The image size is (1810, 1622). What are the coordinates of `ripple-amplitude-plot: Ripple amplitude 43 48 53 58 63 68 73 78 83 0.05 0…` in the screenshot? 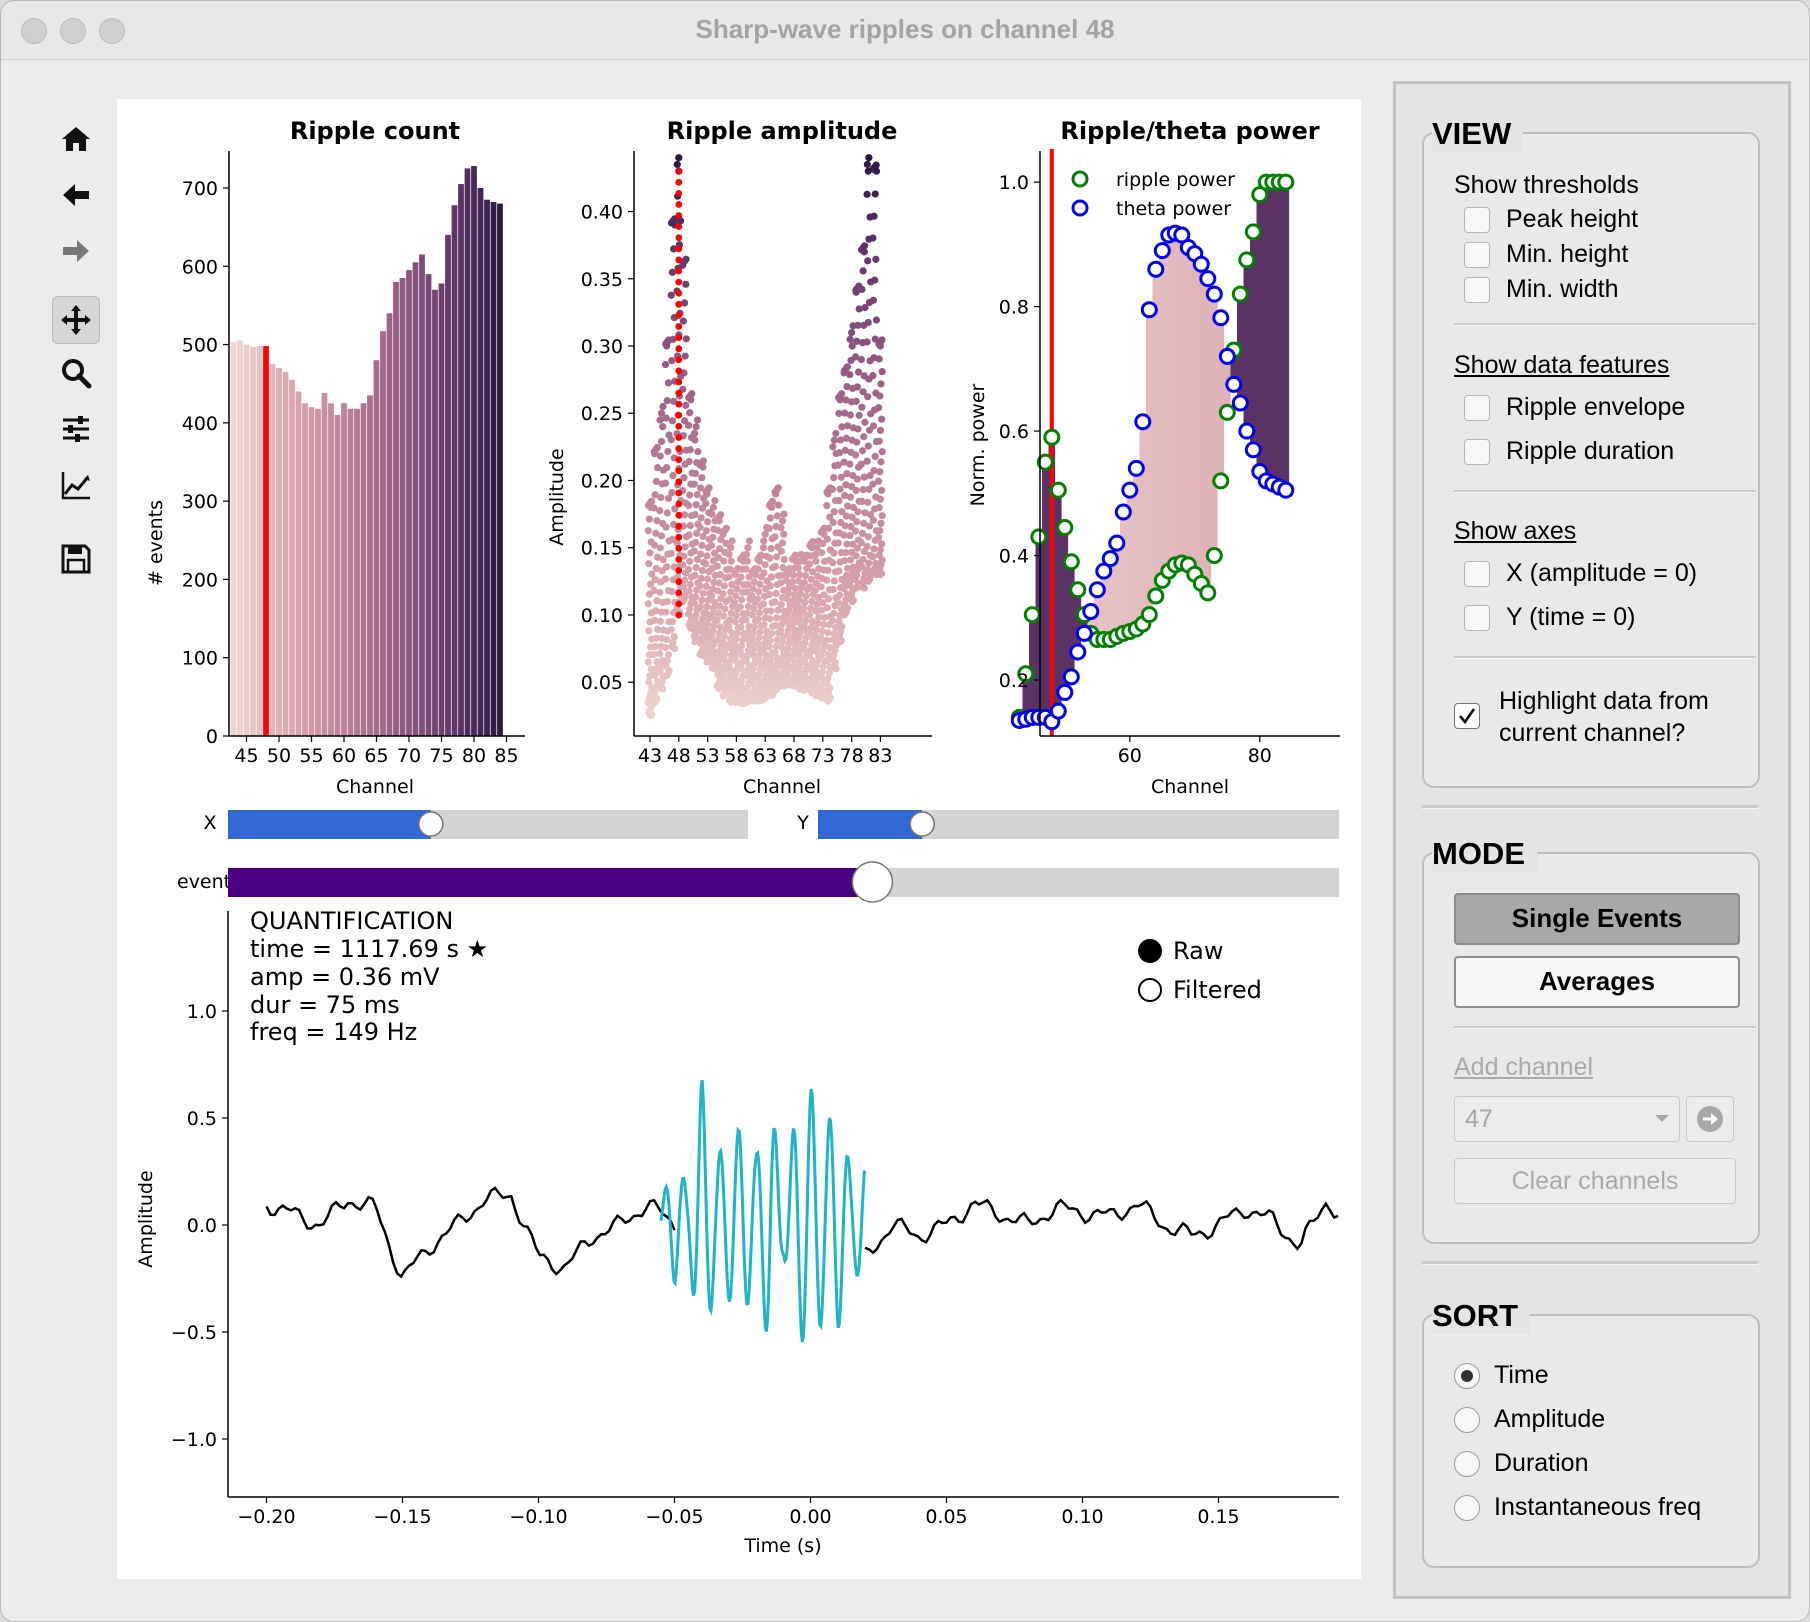 It's located at (739, 457).